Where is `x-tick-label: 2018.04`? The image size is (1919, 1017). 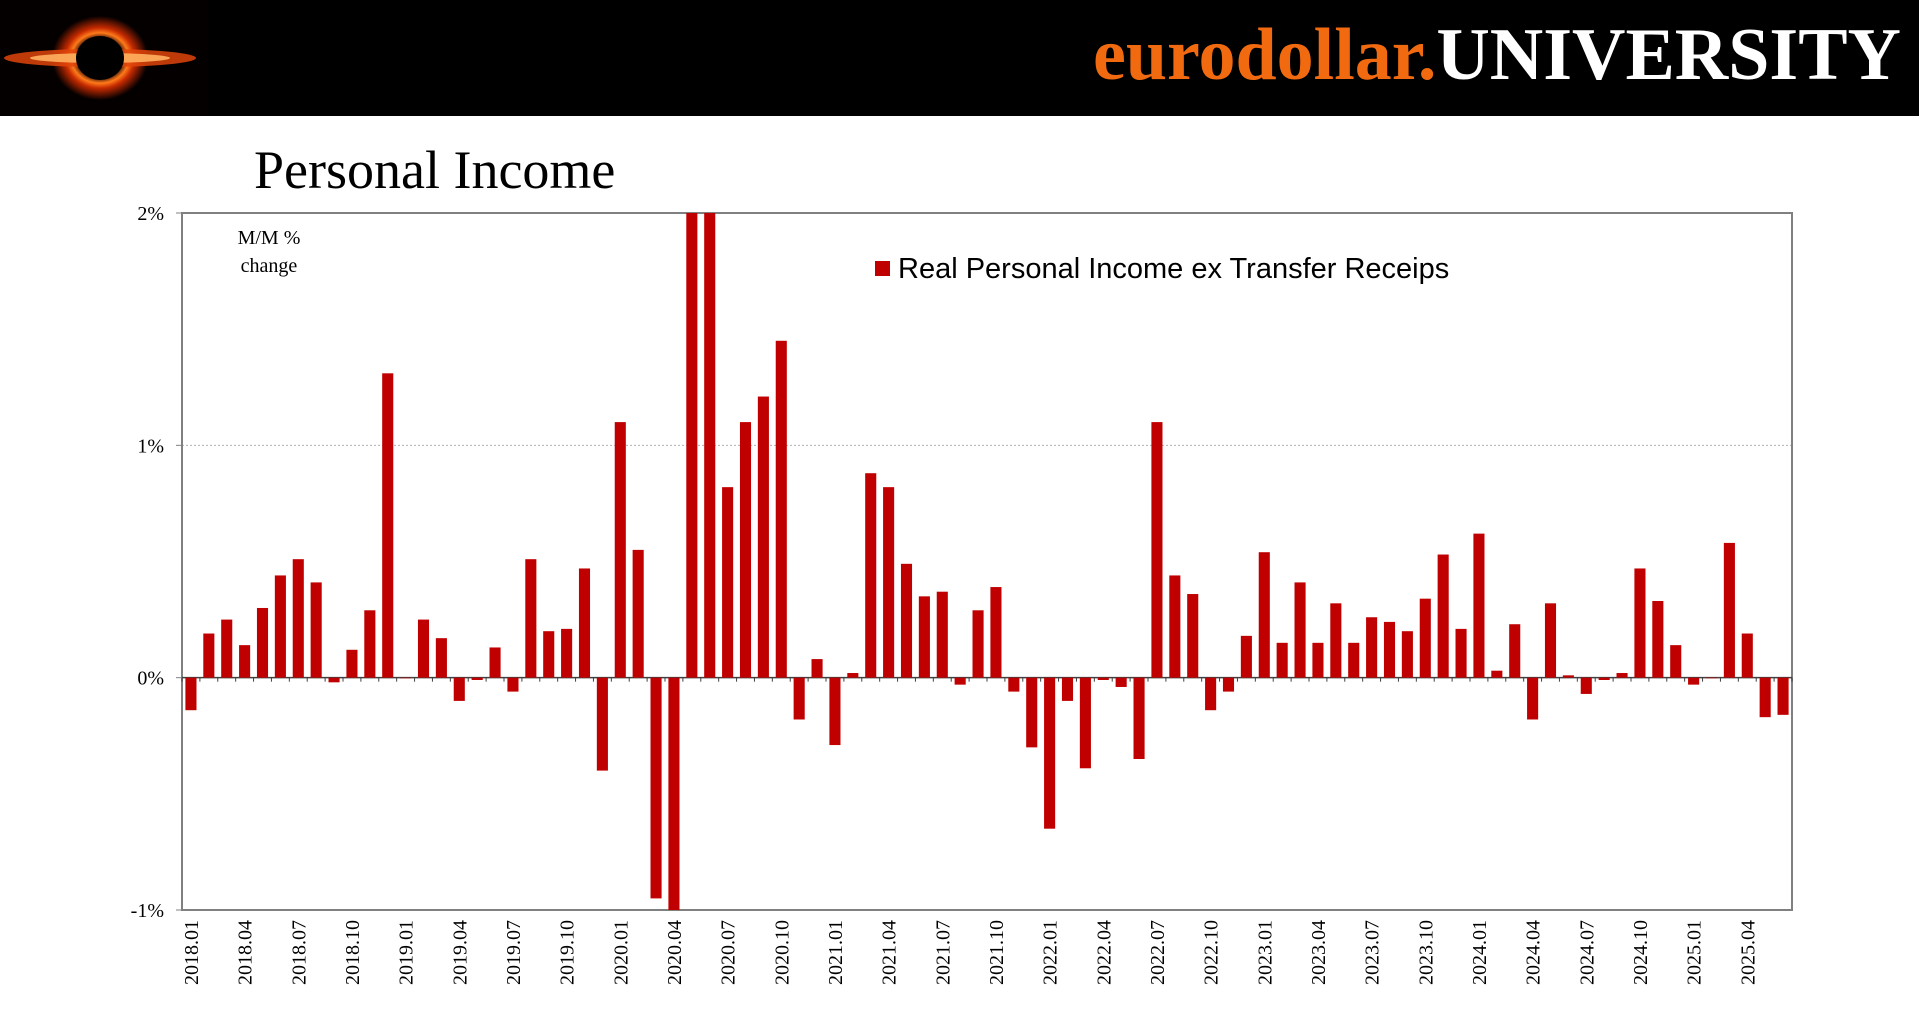 x-tick-label: 2018.04 is located at coordinates (246, 952).